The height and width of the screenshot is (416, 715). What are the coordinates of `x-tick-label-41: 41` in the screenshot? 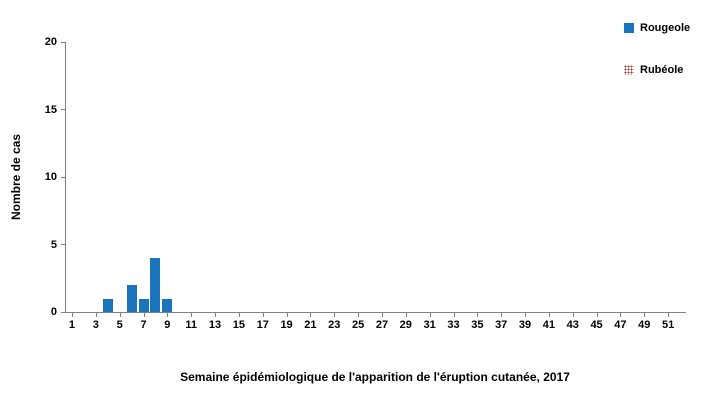 It's located at (548, 325).